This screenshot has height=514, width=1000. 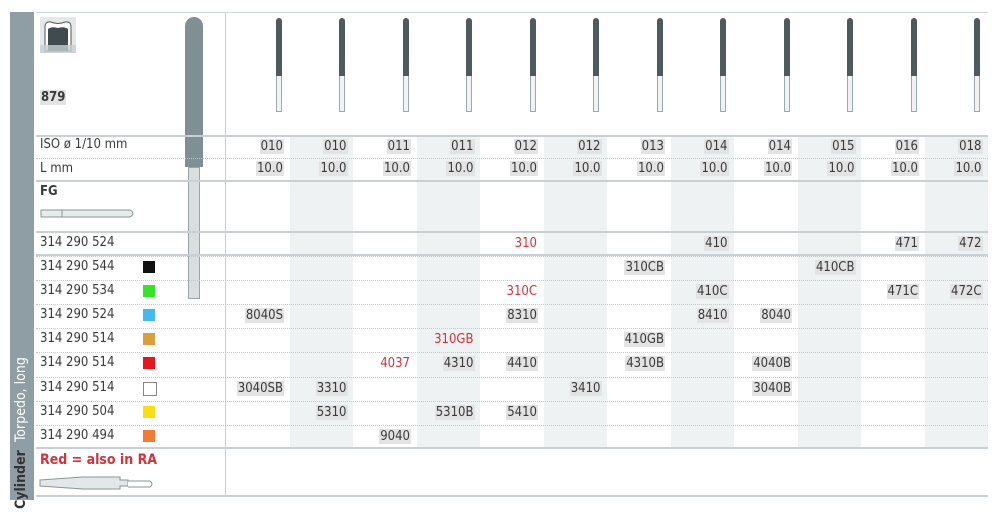 What do you see at coordinates (772, 363) in the screenshot?
I see `product-code: 4040B` at bounding box center [772, 363].